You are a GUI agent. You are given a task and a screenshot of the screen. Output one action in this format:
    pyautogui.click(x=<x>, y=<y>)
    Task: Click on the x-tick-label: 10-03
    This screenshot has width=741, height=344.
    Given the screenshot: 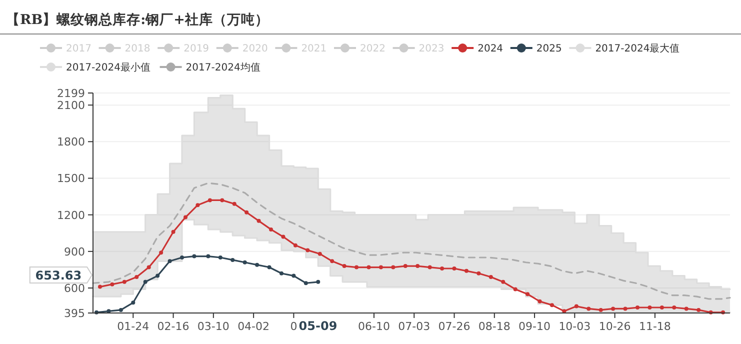 What is the action you would take?
    pyautogui.click(x=574, y=326)
    